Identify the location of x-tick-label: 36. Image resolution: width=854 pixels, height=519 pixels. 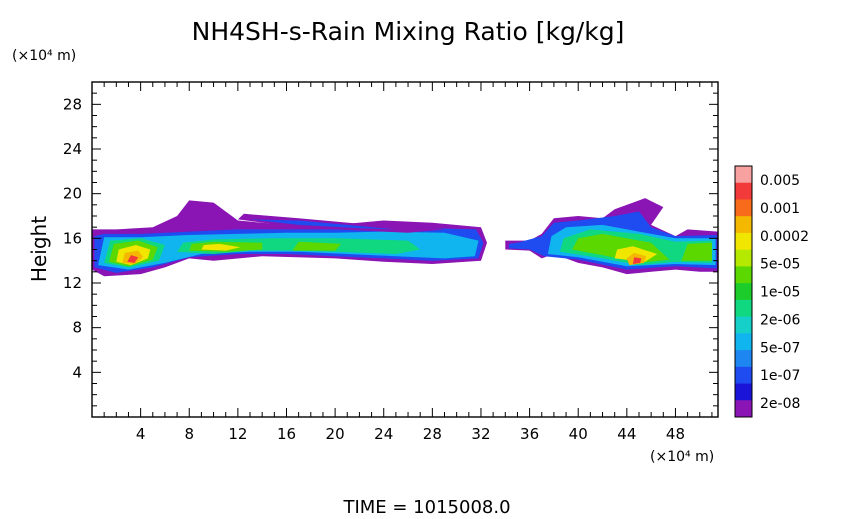
(529, 434).